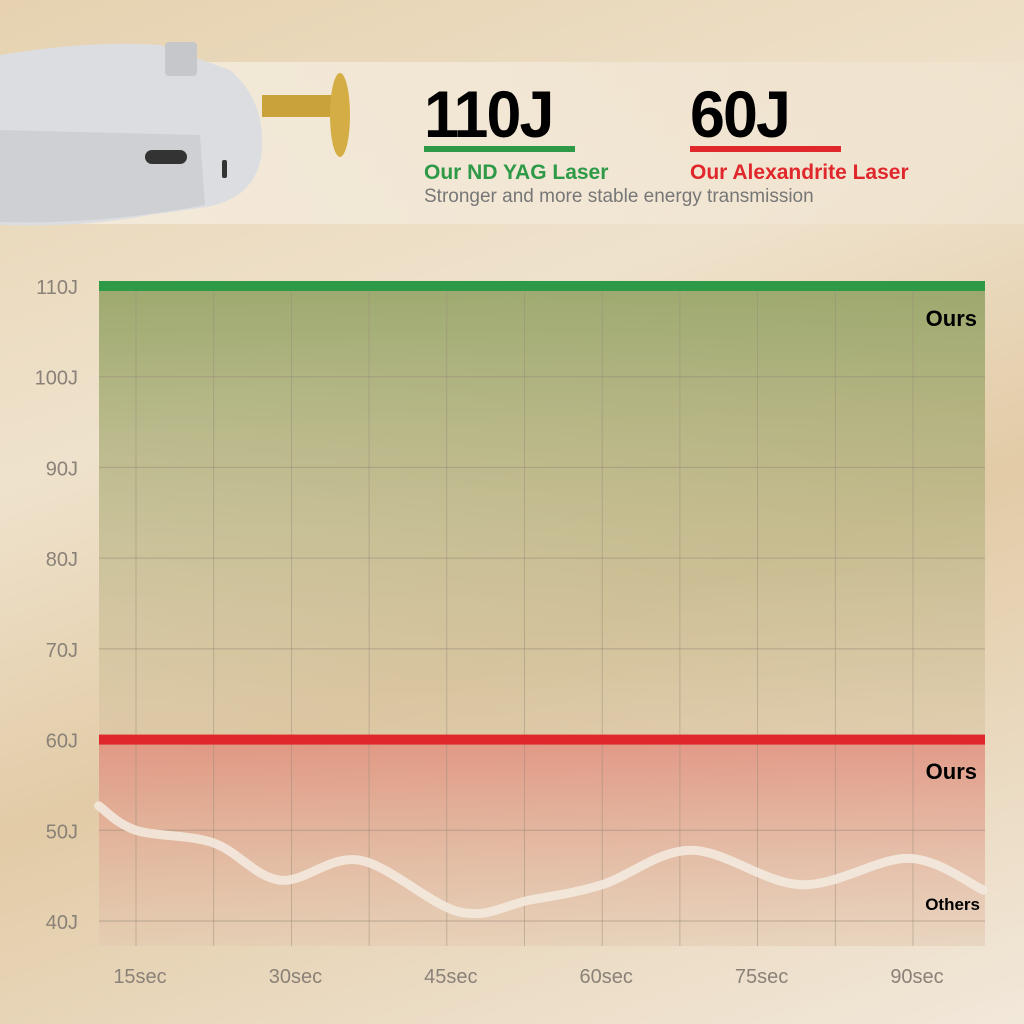 The height and width of the screenshot is (1024, 1024). I want to click on y-tick-label: 50J, so click(62, 832).